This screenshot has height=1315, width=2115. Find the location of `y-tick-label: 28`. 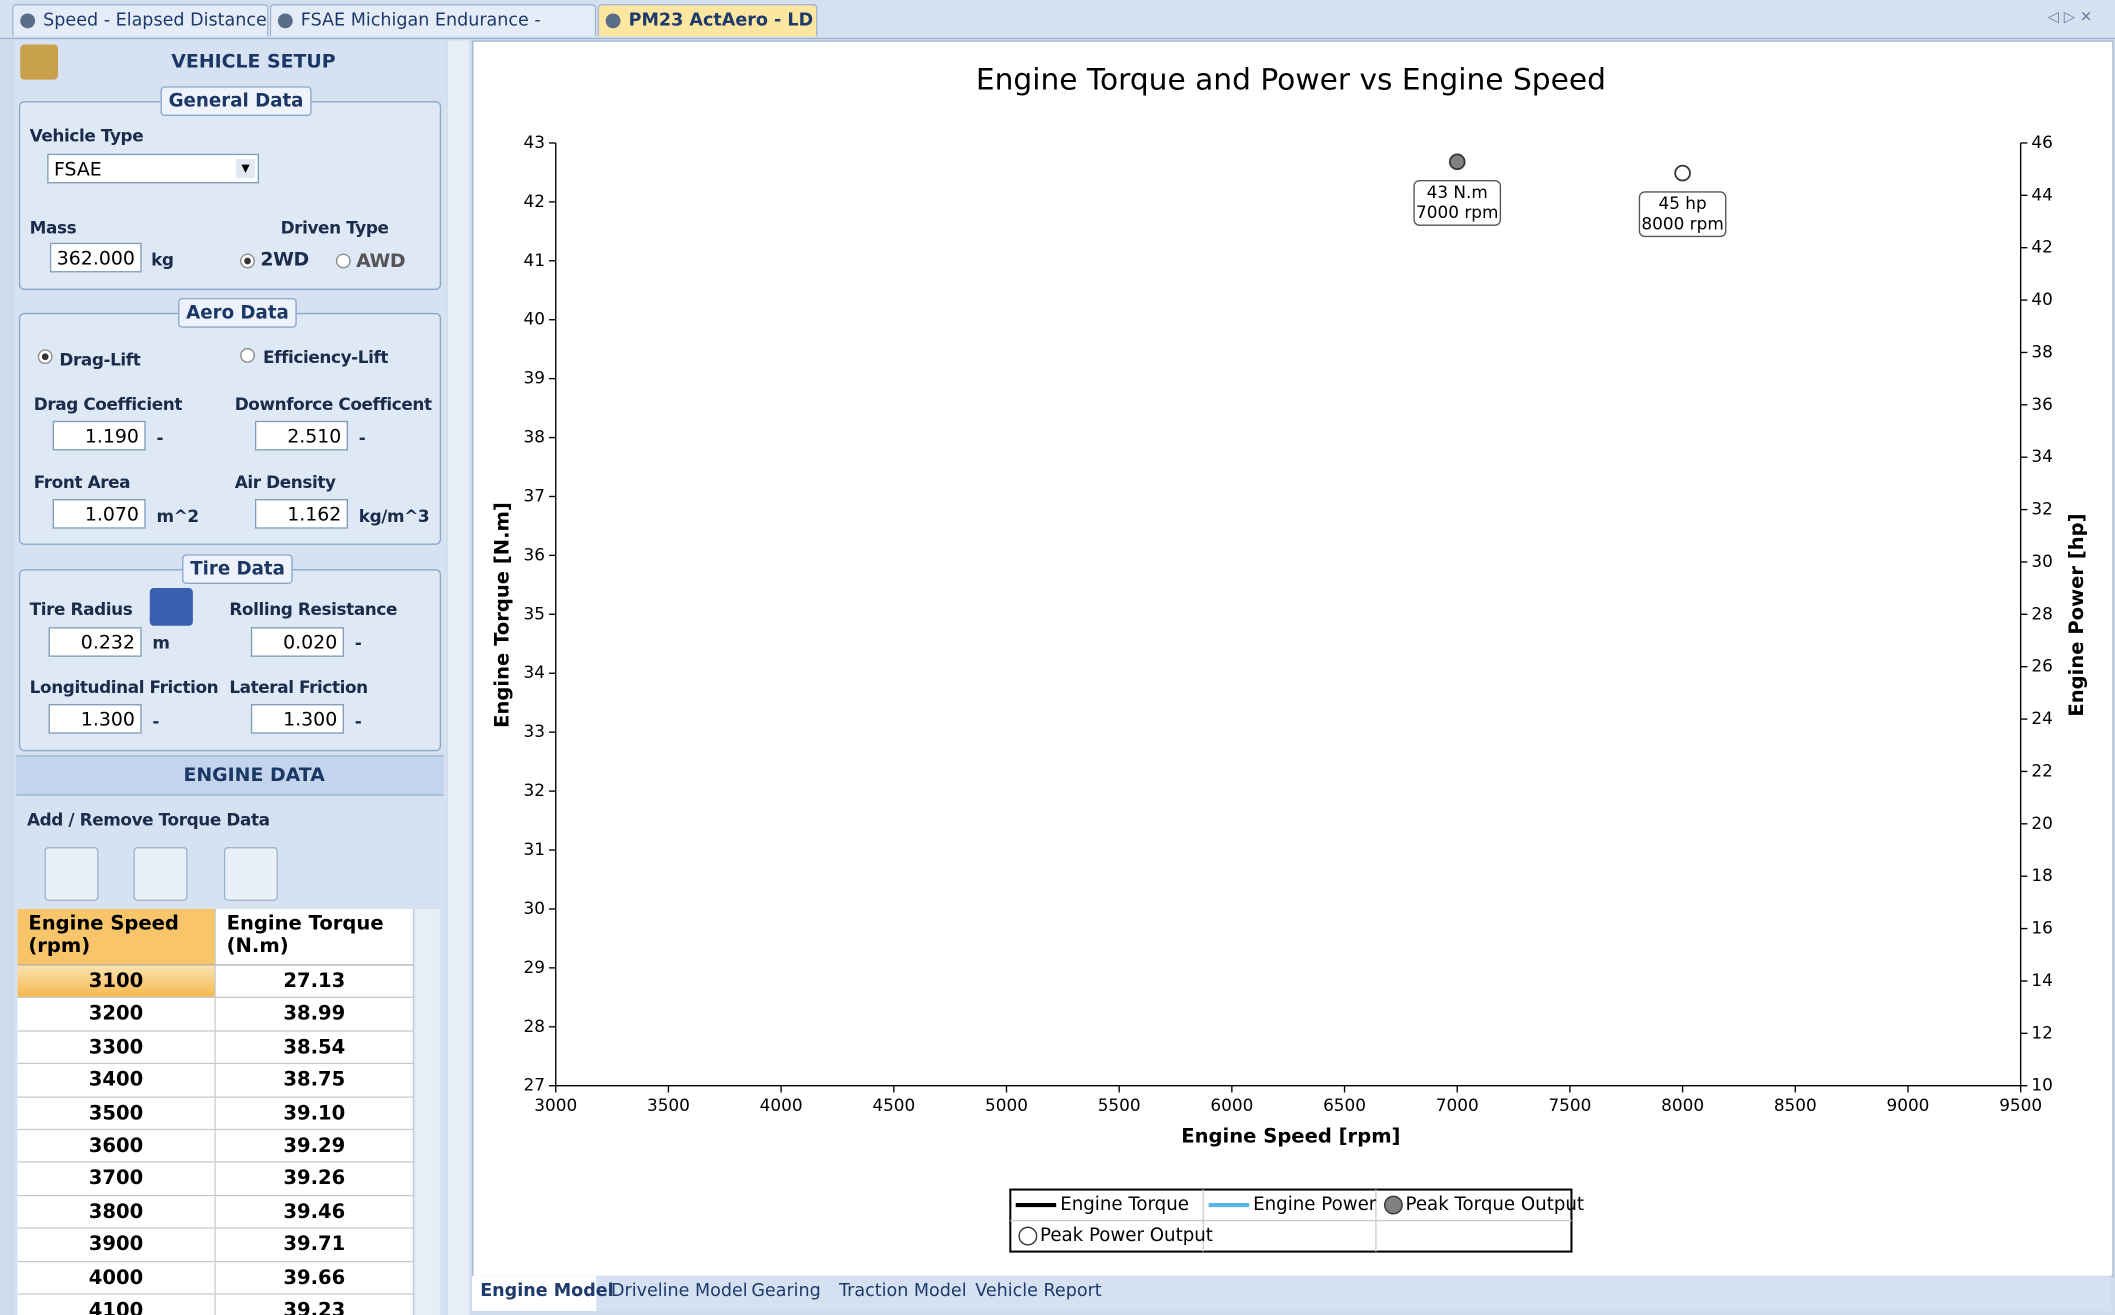

y-tick-label: 28 is located at coordinates (534, 1026).